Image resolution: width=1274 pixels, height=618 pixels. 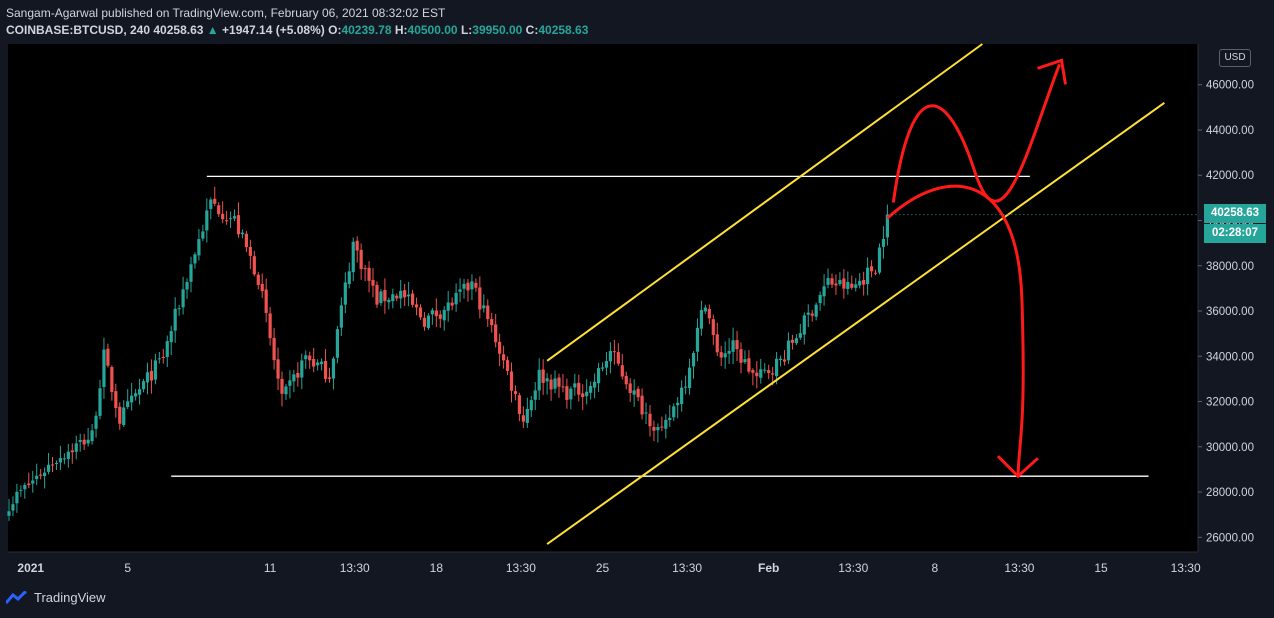 I want to click on high-label: H:, so click(x=401, y=30).